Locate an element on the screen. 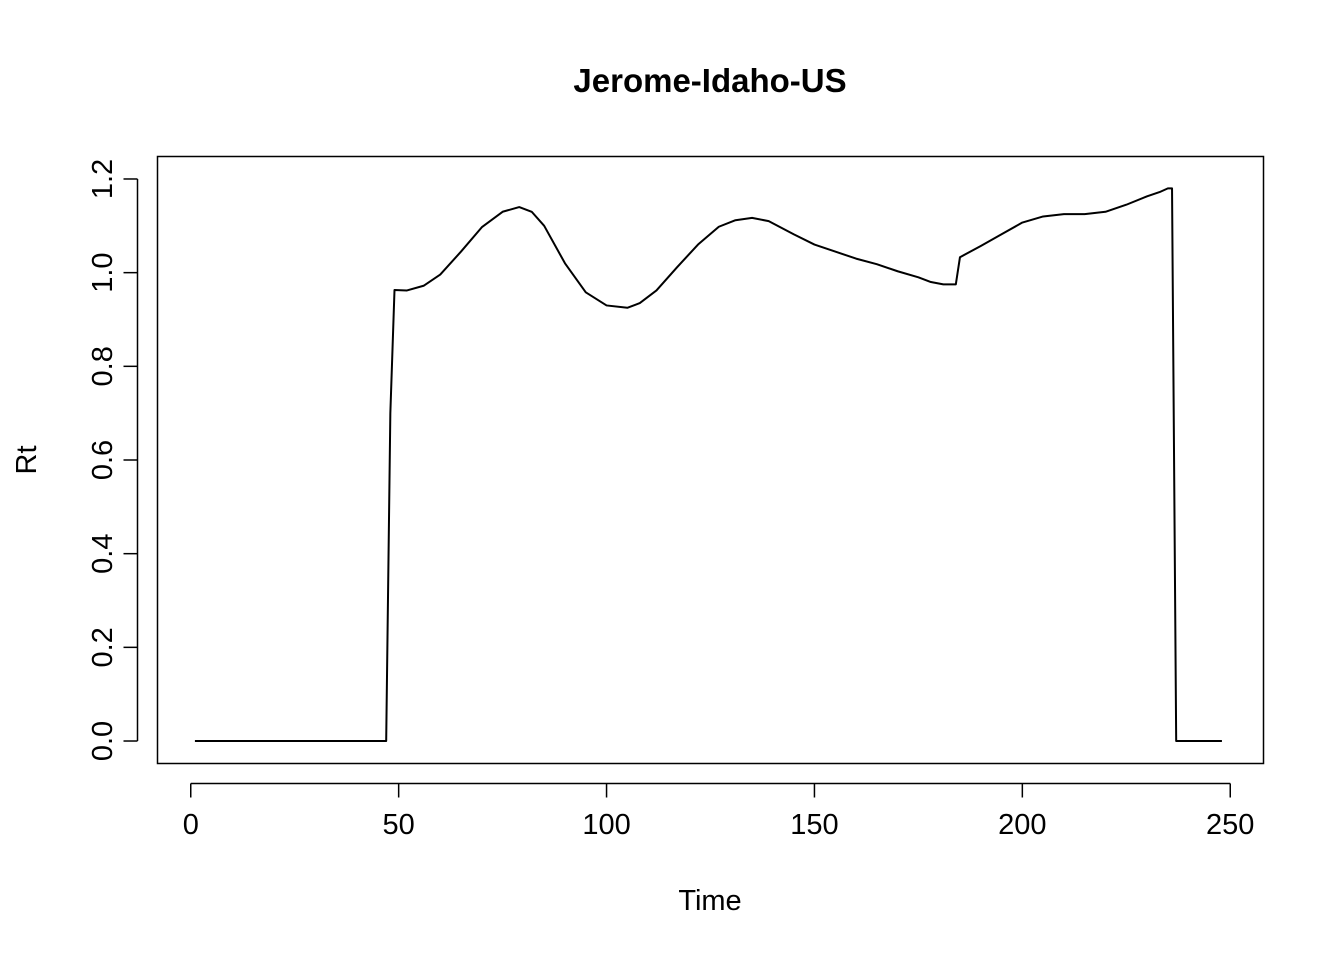  x-tick-label: 150 is located at coordinates (814, 825).